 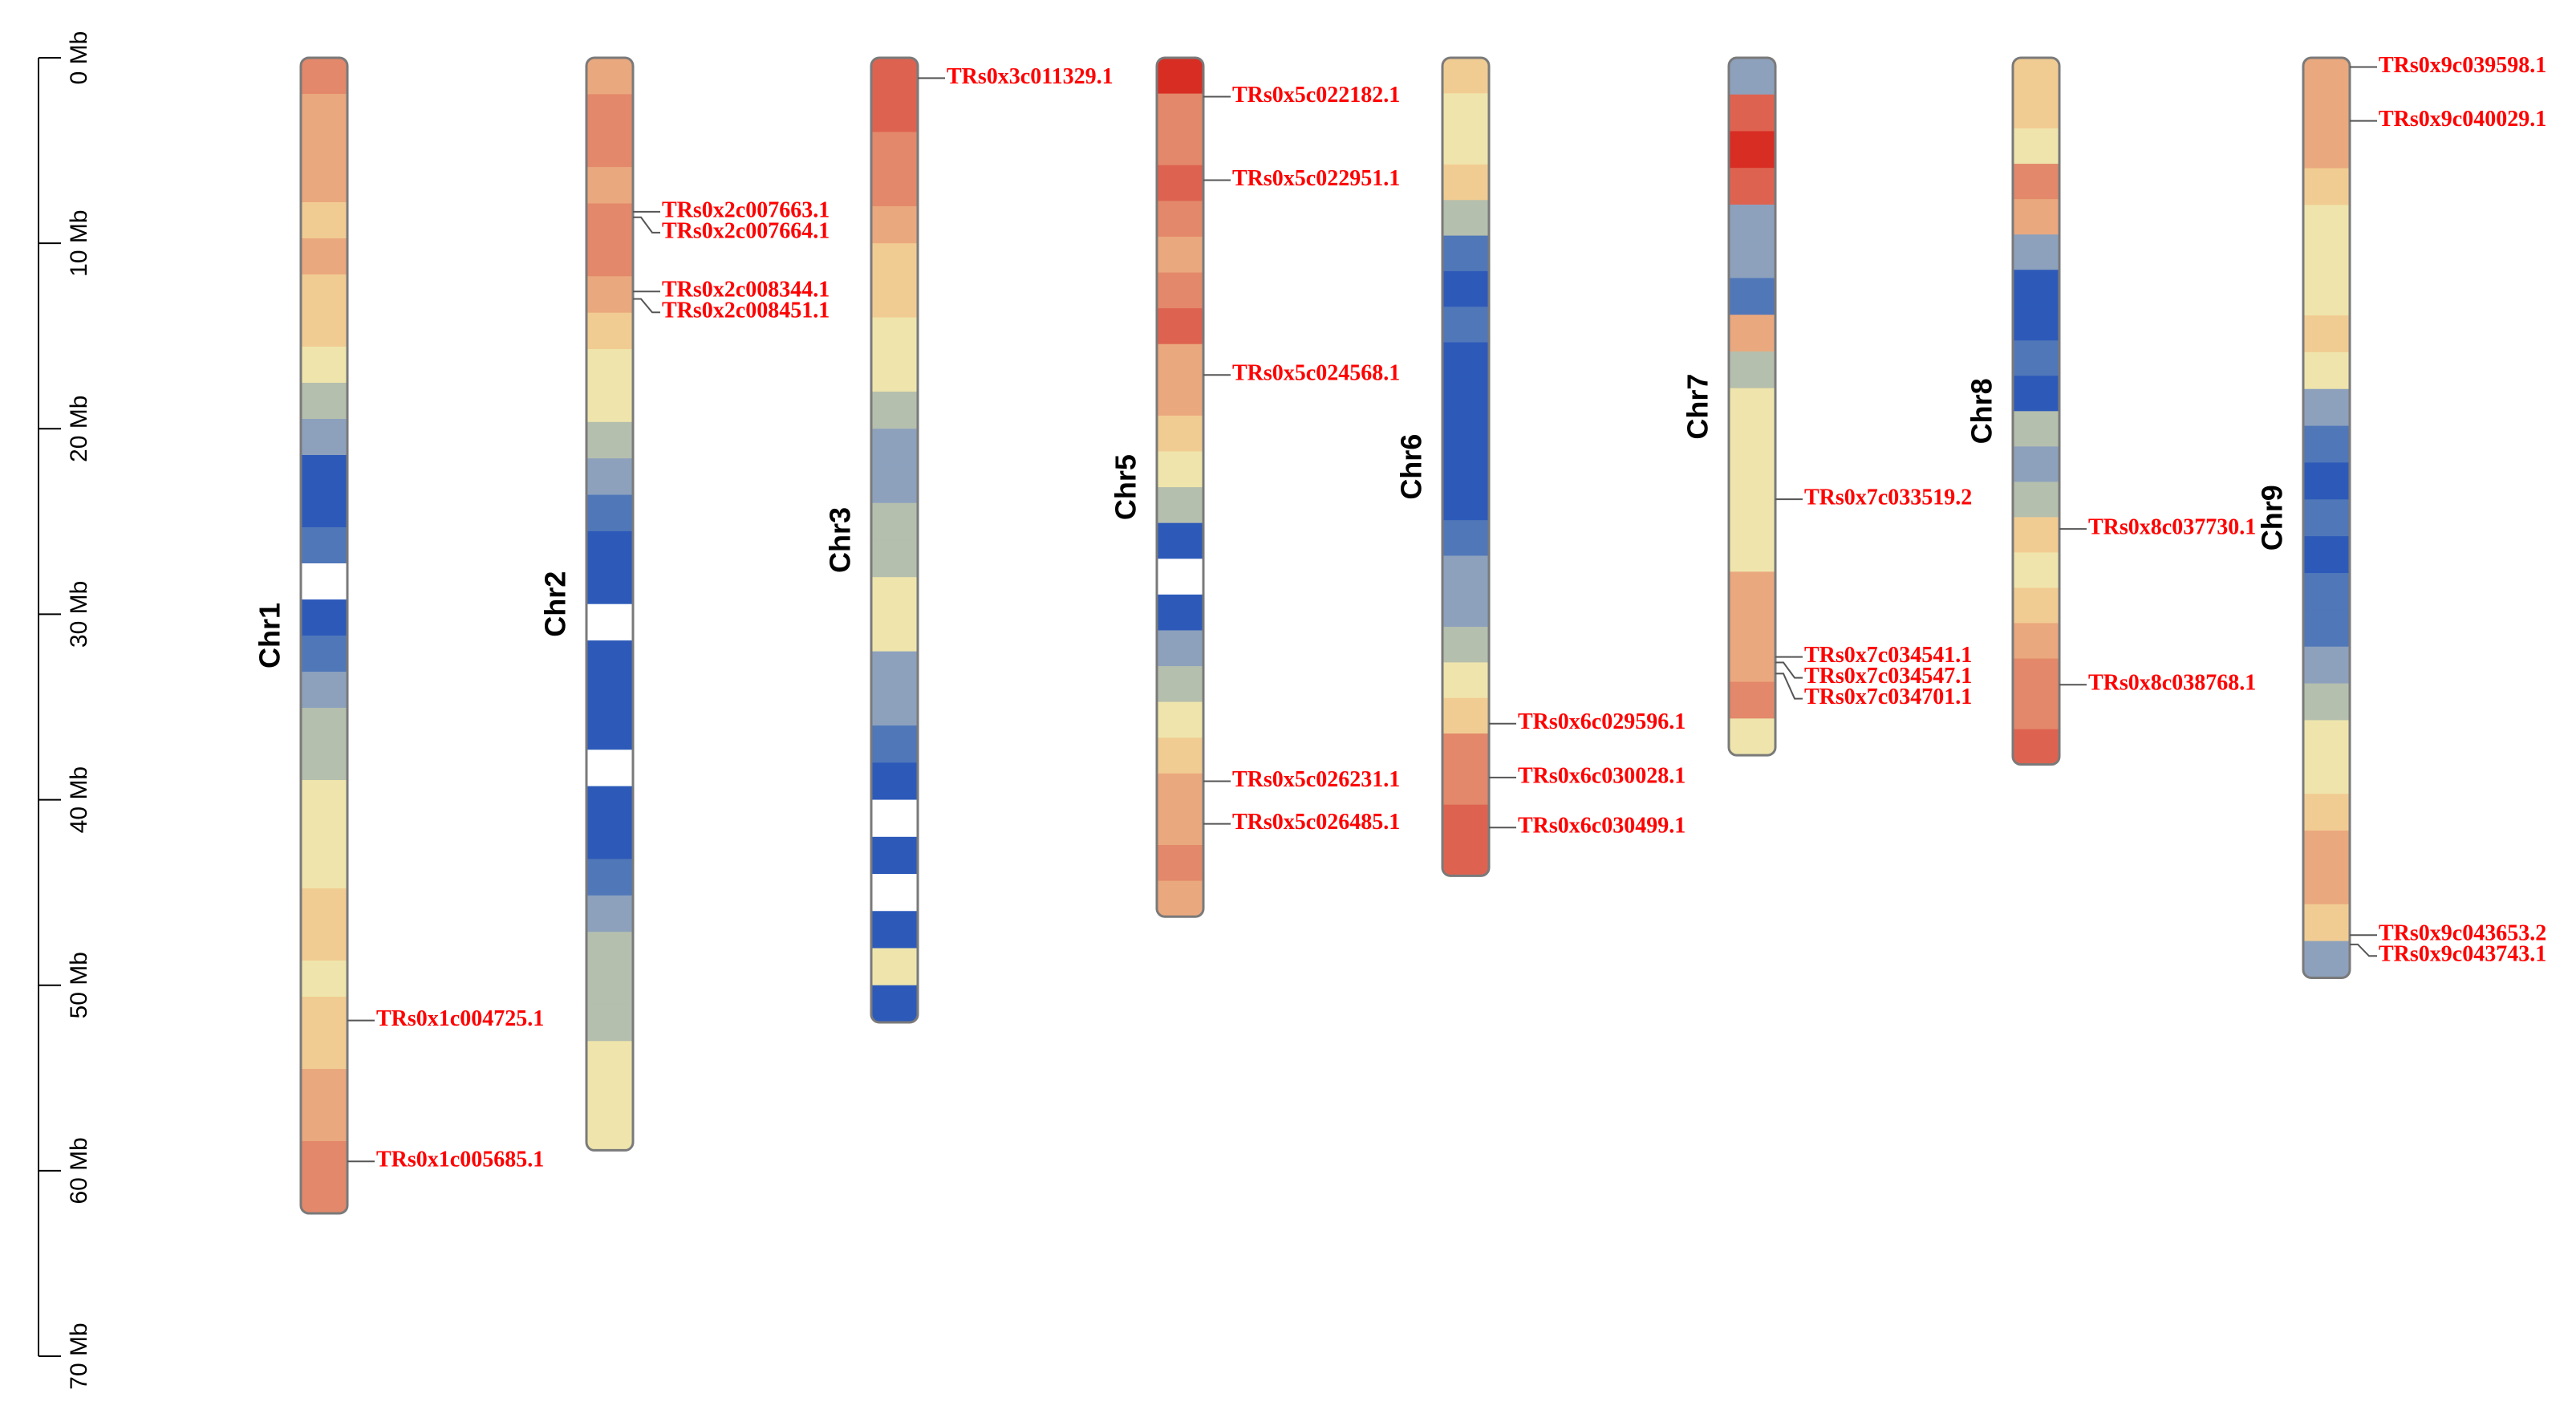 What do you see at coordinates (2272, 518) in the screenshot?
I see `chromosome-label: Chr9` at bounding box center [2272, 518].